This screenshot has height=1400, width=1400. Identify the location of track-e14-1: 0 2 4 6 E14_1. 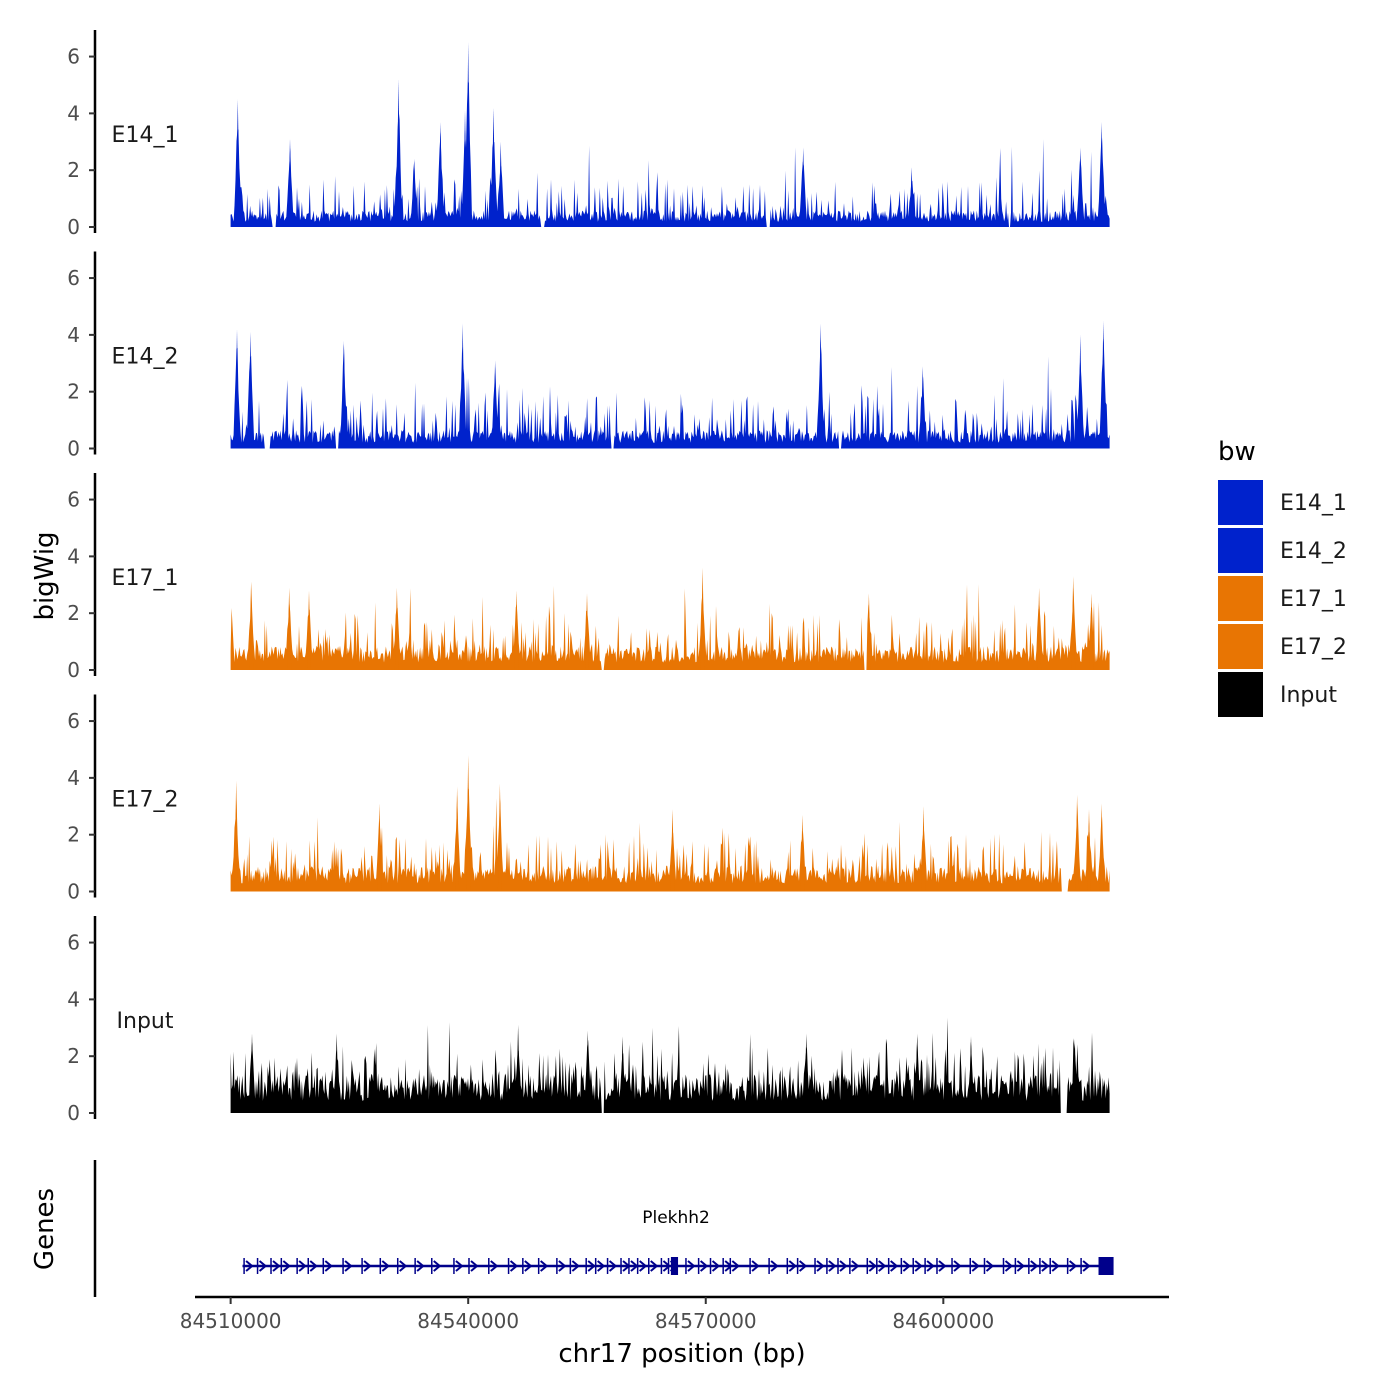
(588, 134).